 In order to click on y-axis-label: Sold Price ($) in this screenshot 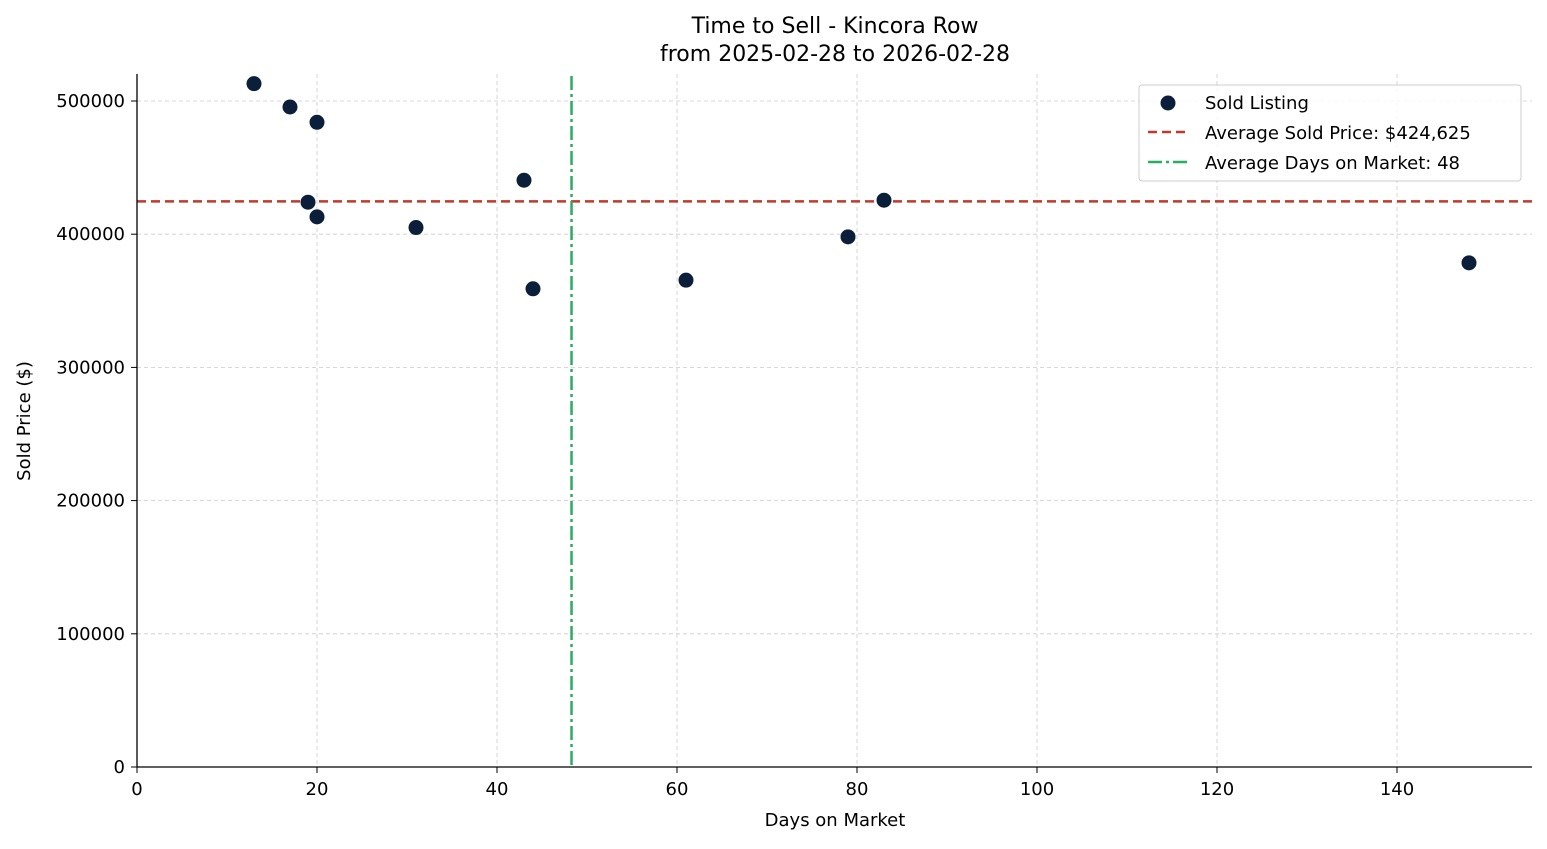, I will do `click(24, 421)`.